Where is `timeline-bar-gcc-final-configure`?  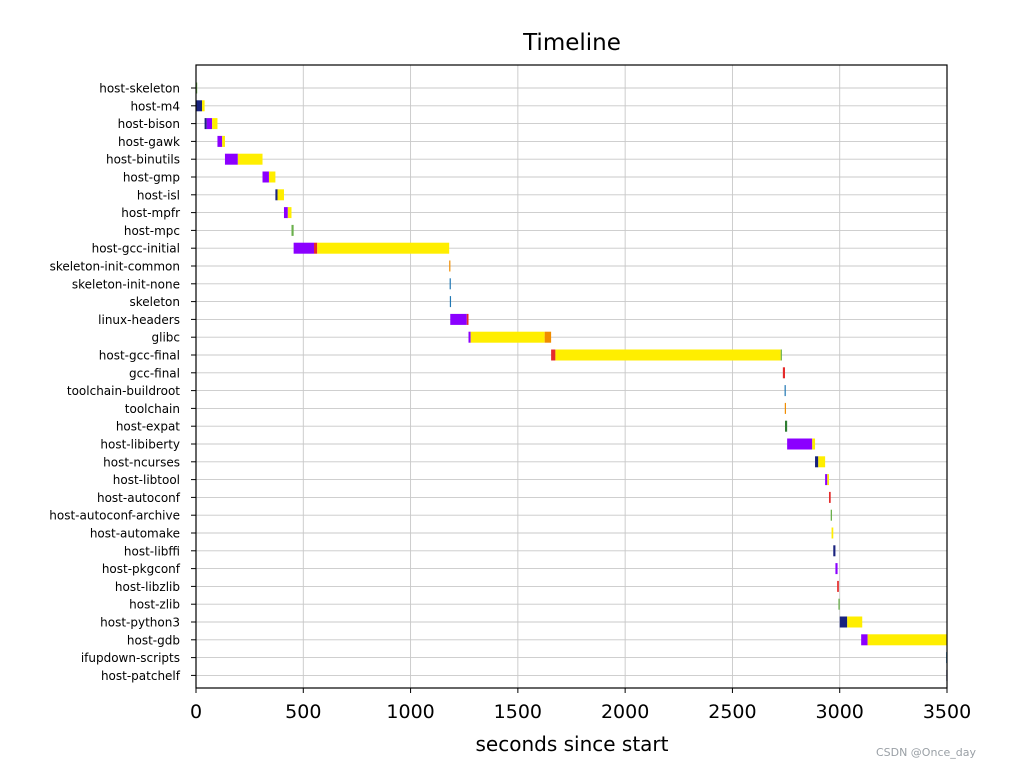 timeline-bar-gcc-final-configure is located at coordinates (783, 373).